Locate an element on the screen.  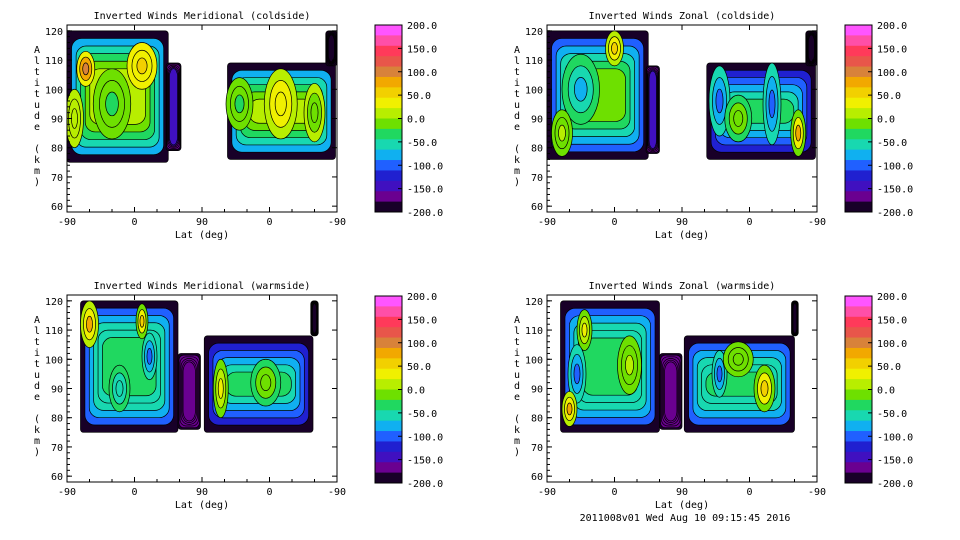
panel-title: Inverted Winds Meridional (coldside) is located at coordinates (202, 16).